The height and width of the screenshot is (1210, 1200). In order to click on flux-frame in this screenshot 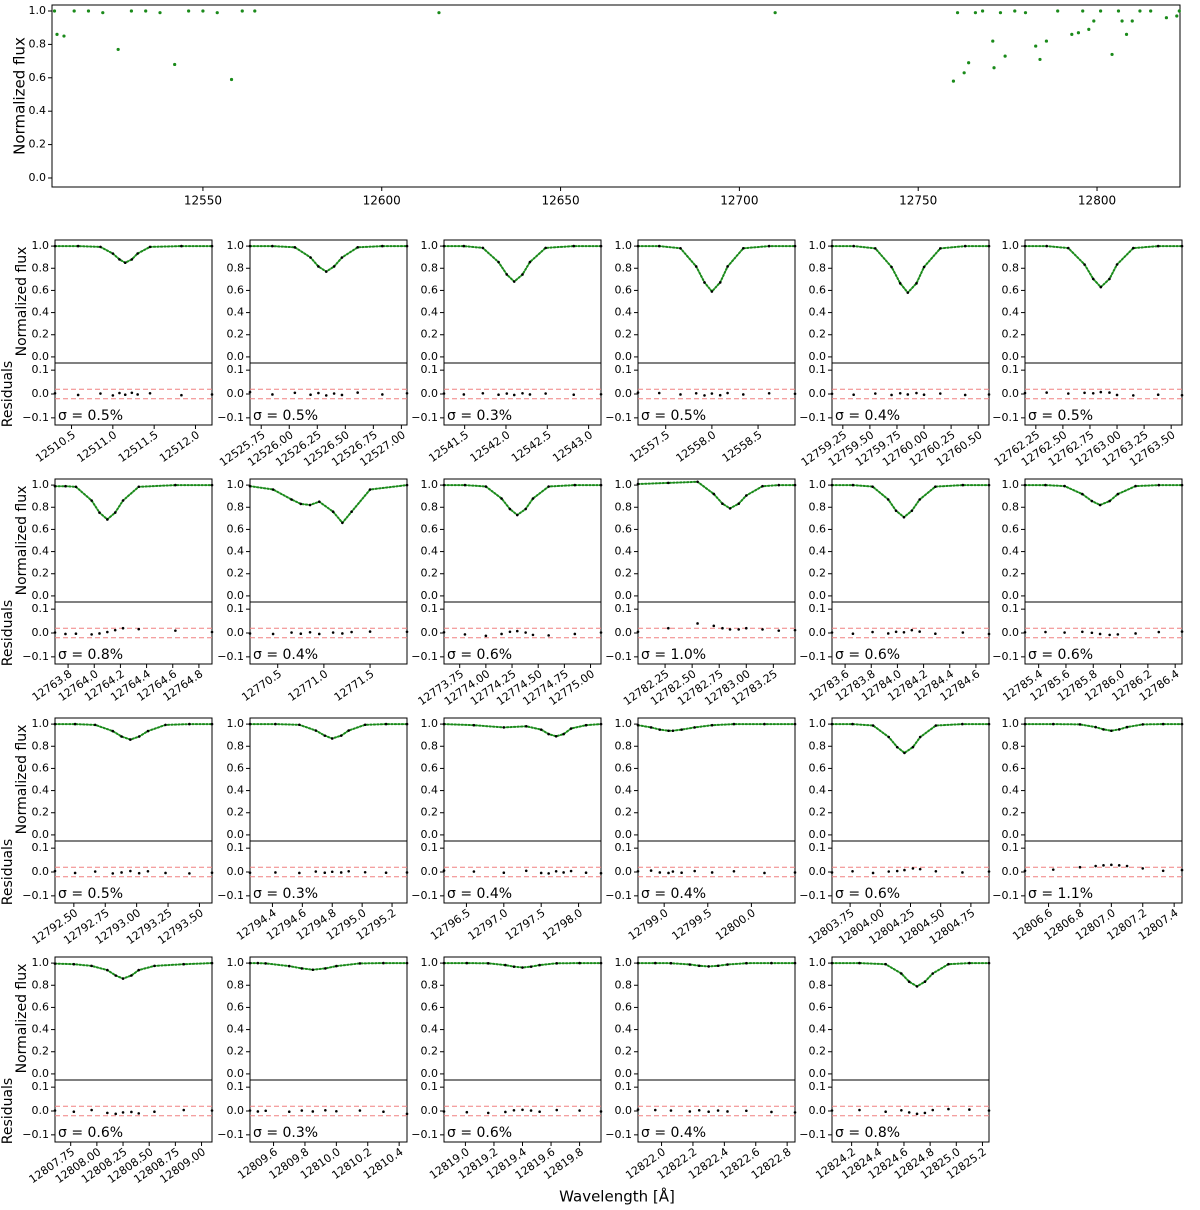, I will do `click(133, 779)`.